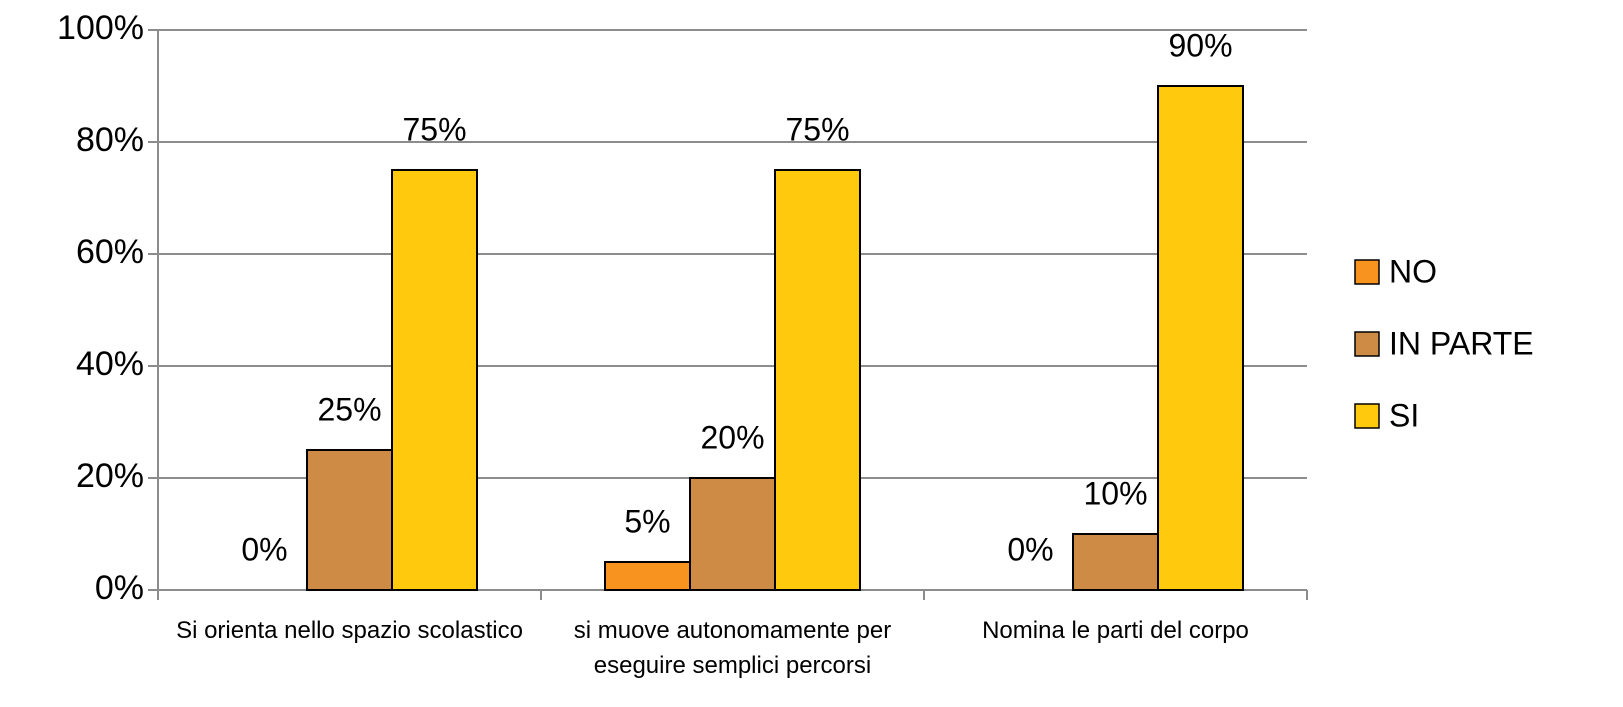 The image size is (1623, 707). Describe the element at coordinates (647, 521) in the screenshot. I see `data-label: 5%` at that location.